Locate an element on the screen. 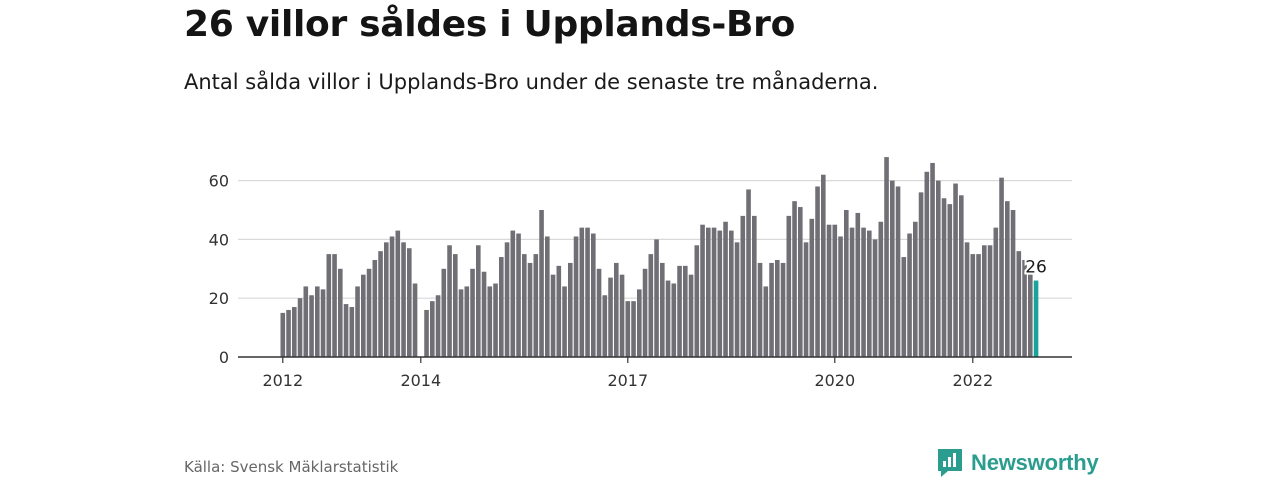  y-tick-label: 0 is located at coordinates (224, 357).